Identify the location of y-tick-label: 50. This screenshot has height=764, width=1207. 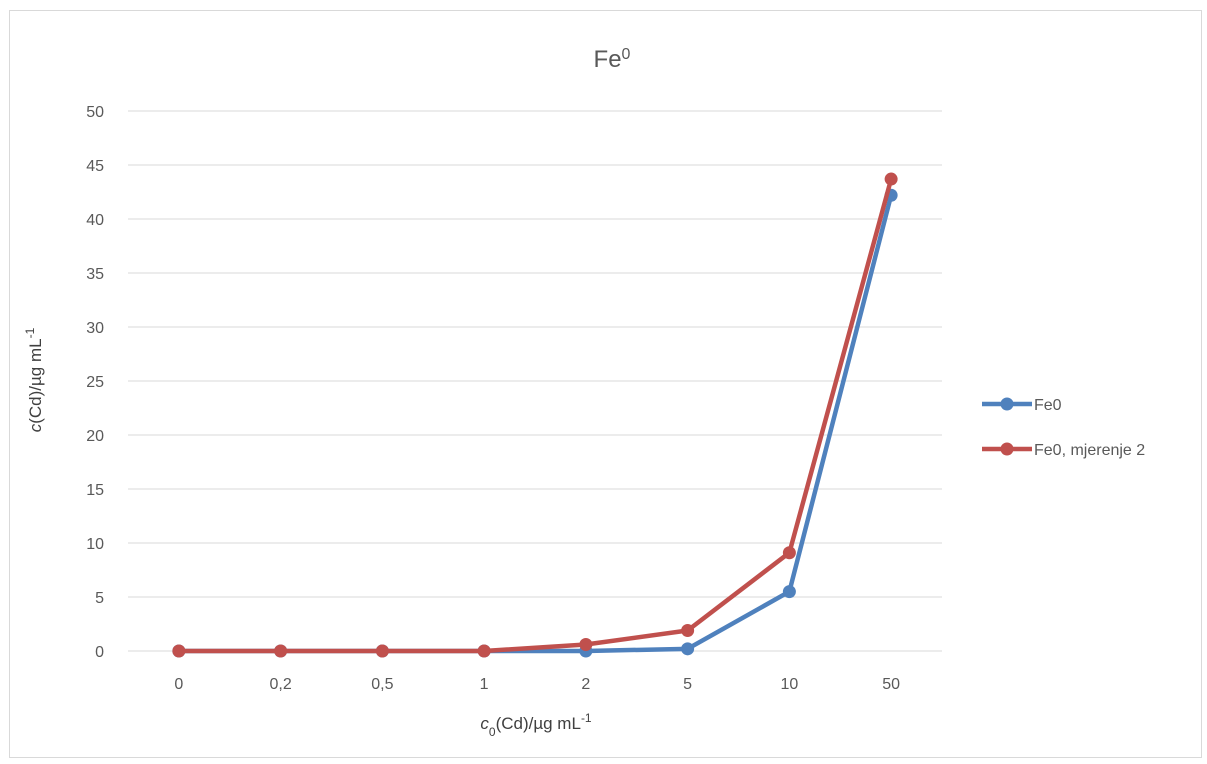
(95, 112).